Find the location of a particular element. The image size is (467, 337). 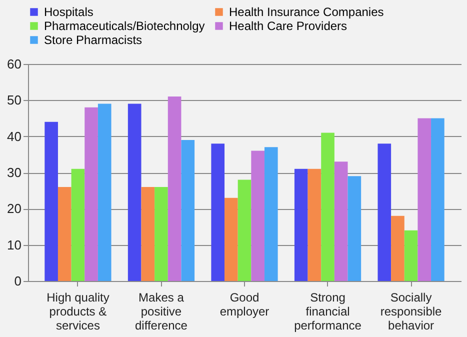

x-tick-label: High quality products & services is located at coordinates (78, 311).